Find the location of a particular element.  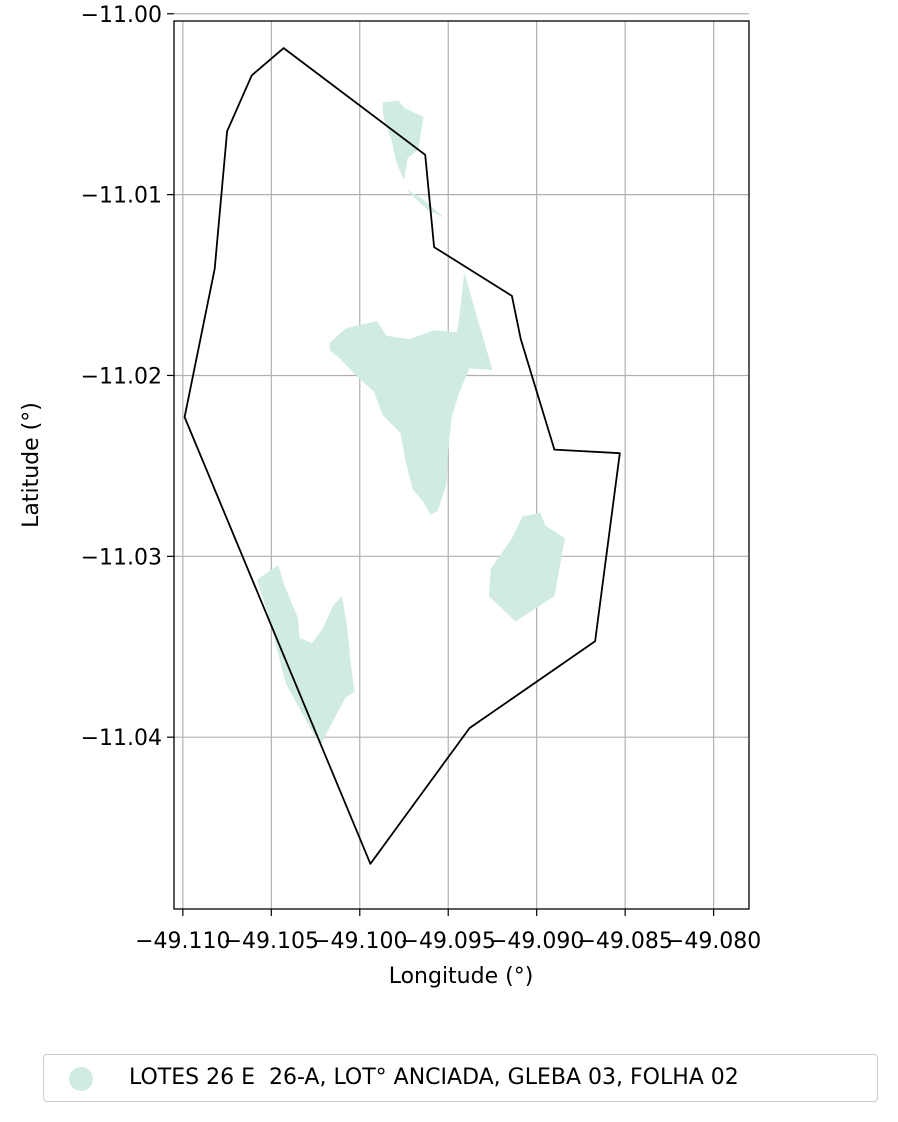

x-axis-label: Longitude (°) is located at coordinates (461, 976).